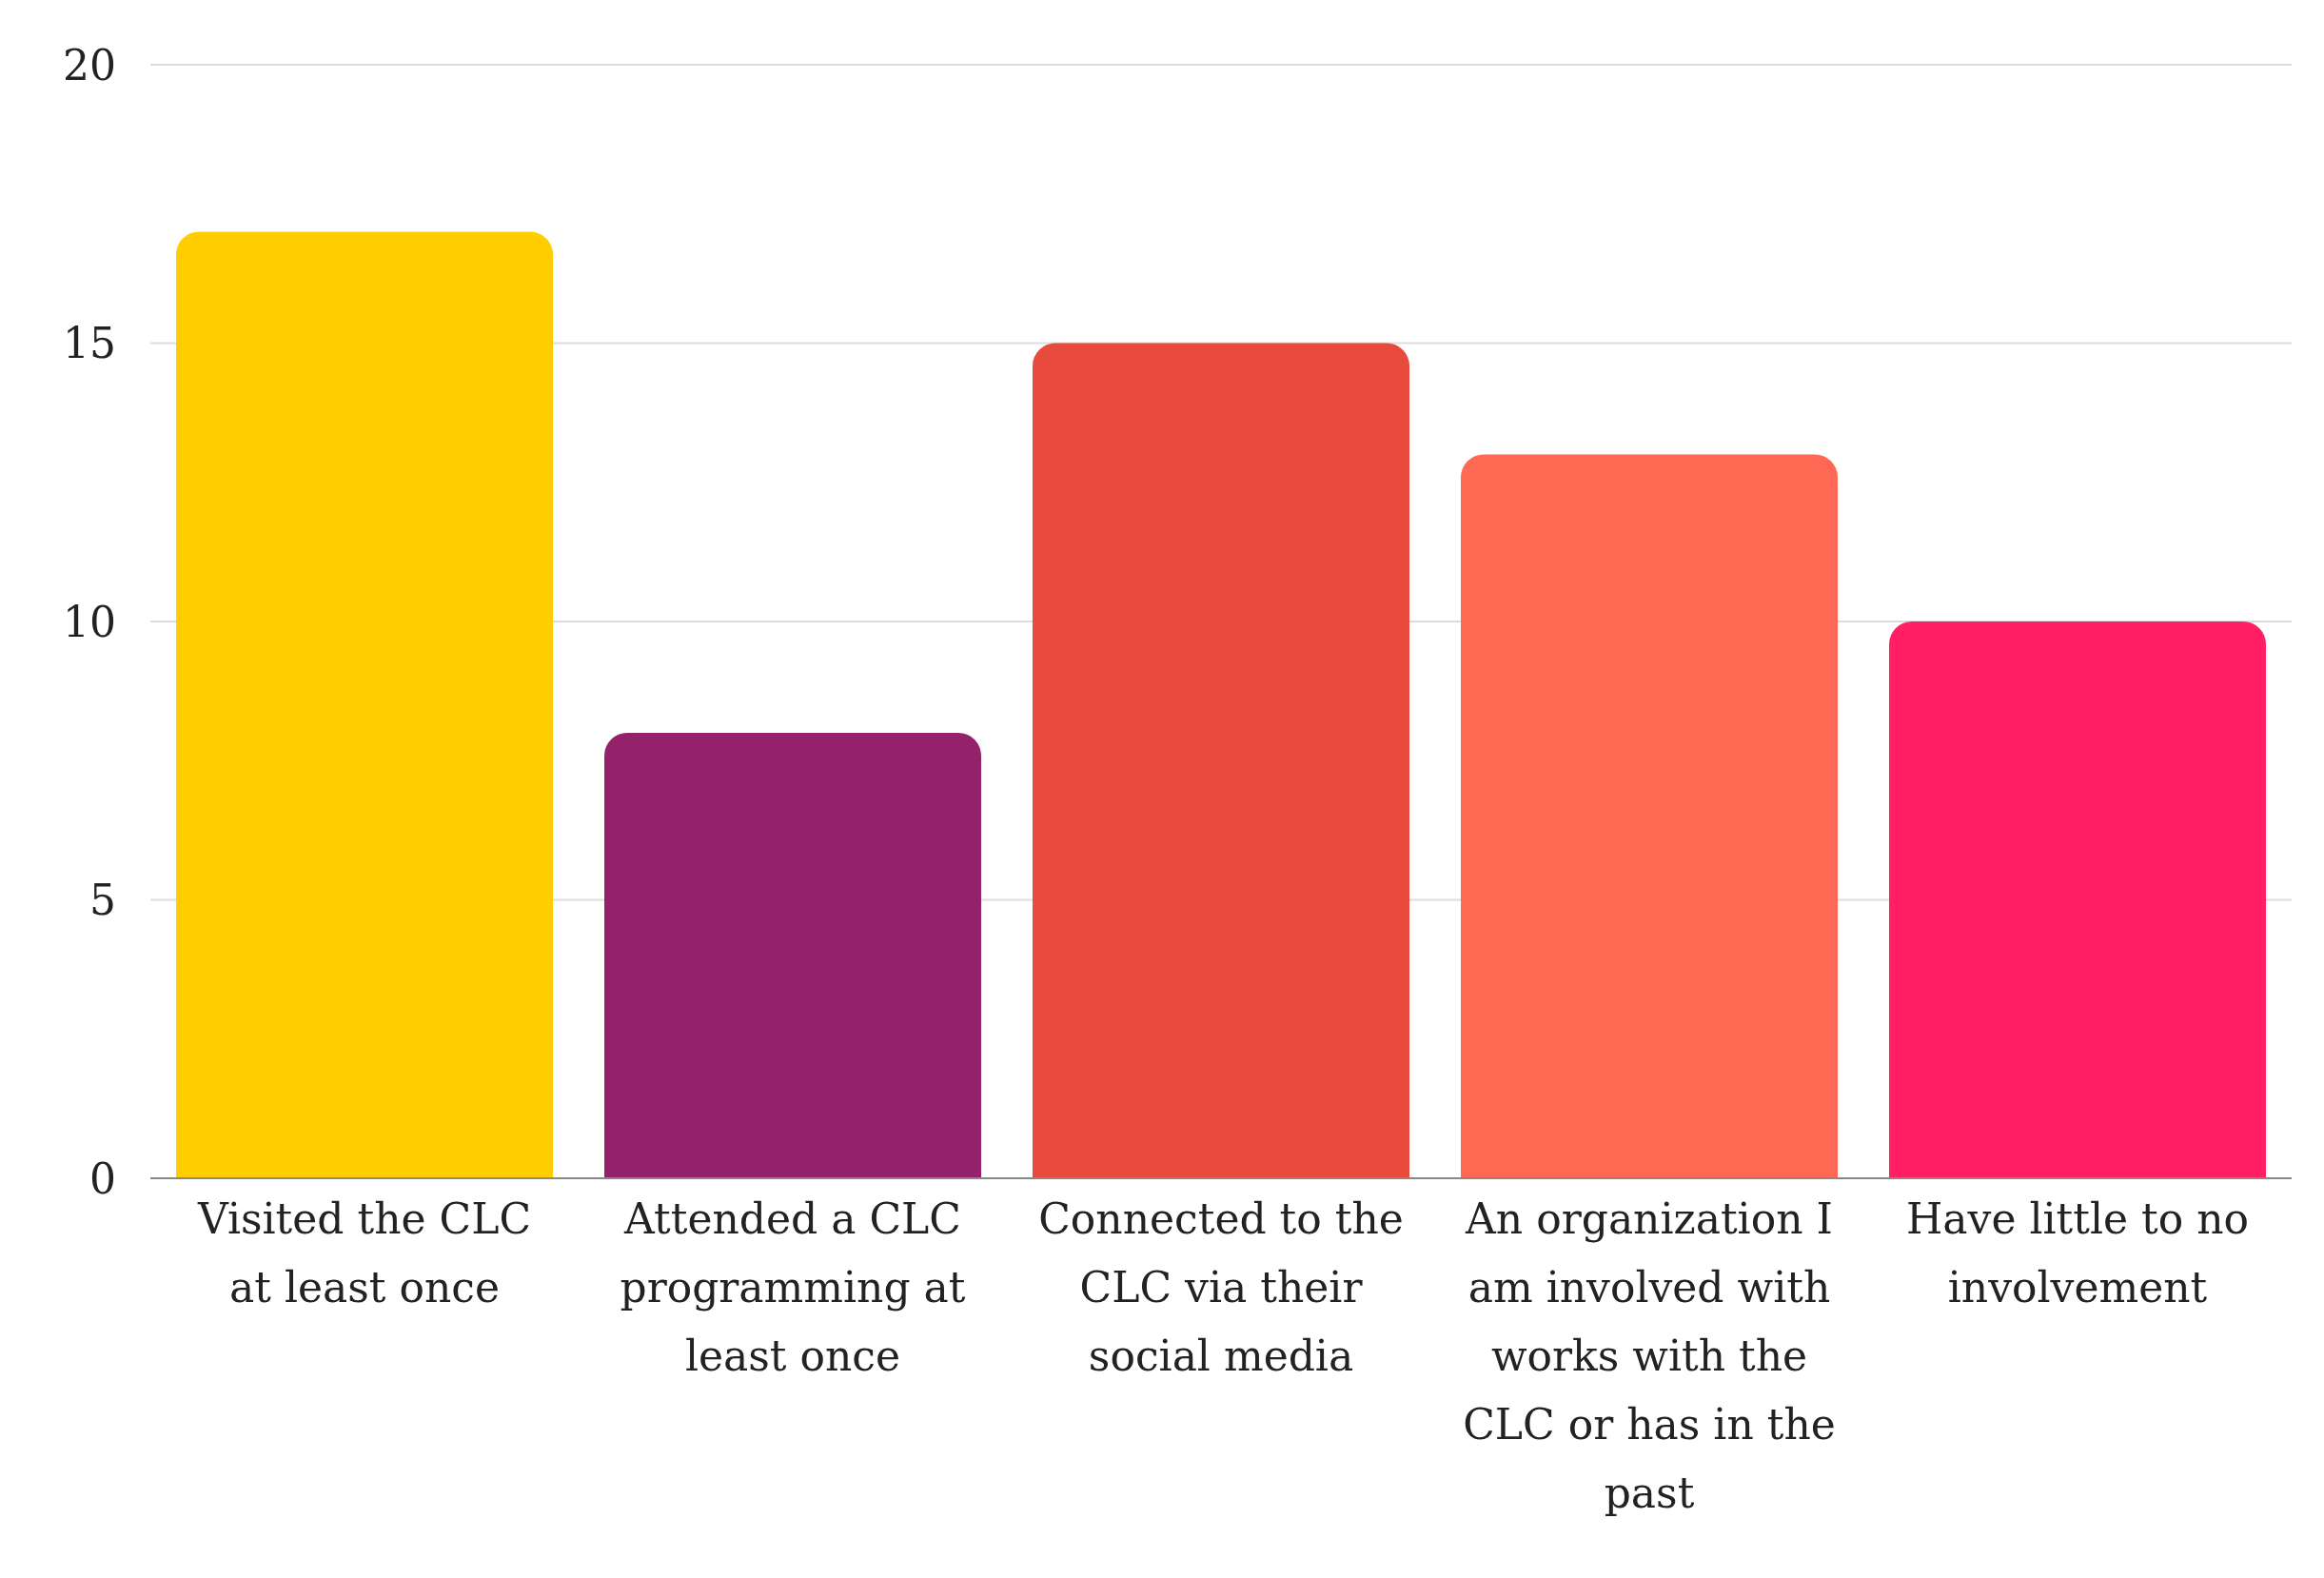 This screenshot has width=2324, height=1578. Describe the element at coordinates (89, 621) in the screenshot. I see `y-tick-label: 10` at that location.